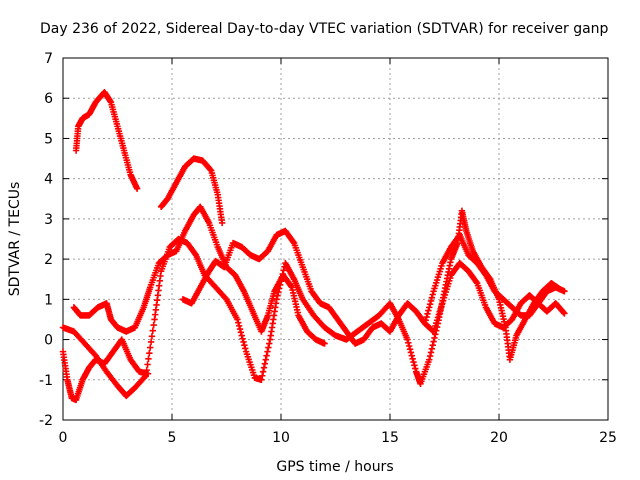 This screenshot has height=480, width=640. I want to click on y-tick-label: 2, so click(48, 260).